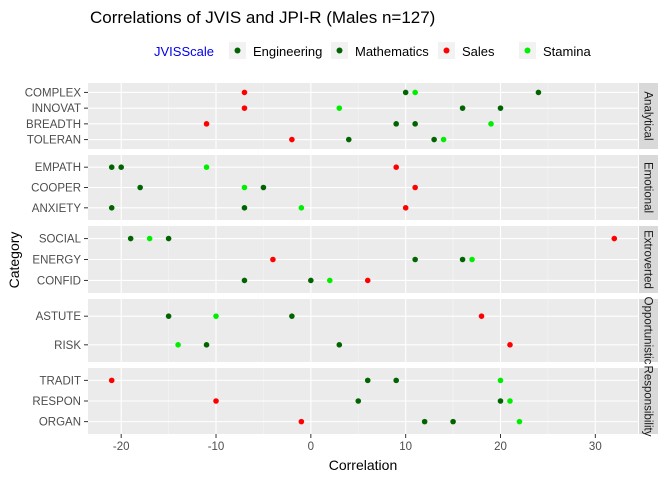 This screenshot has width=672, height=485. Describe the element at coordinates (237, 50) in the screenshot. I see `legend-key-engineering` at that location.